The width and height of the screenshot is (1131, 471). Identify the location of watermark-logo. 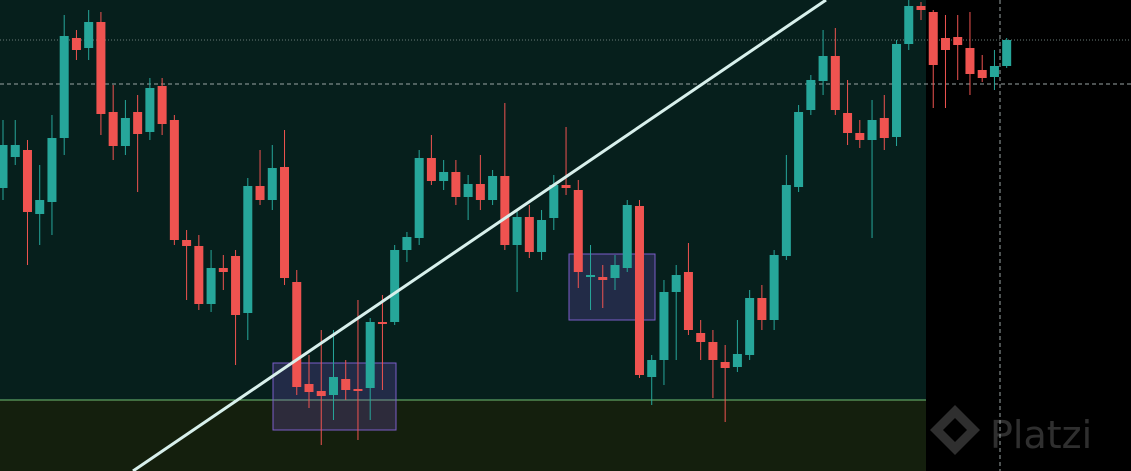
(955, 430).